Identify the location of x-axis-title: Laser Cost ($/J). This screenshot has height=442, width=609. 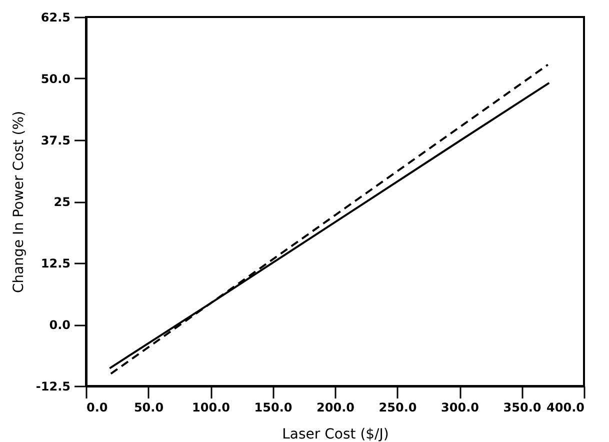
(335, 434).